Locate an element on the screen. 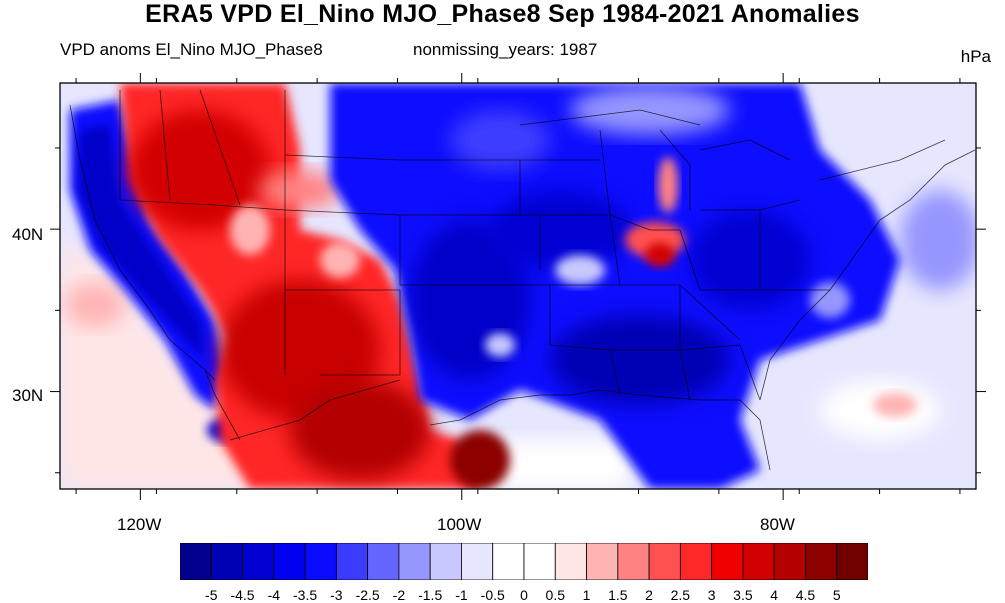 The height and width of the screenshot is (603, 1005). colorbar-tick-label: 0.5 is located at coordinates (555, 595).